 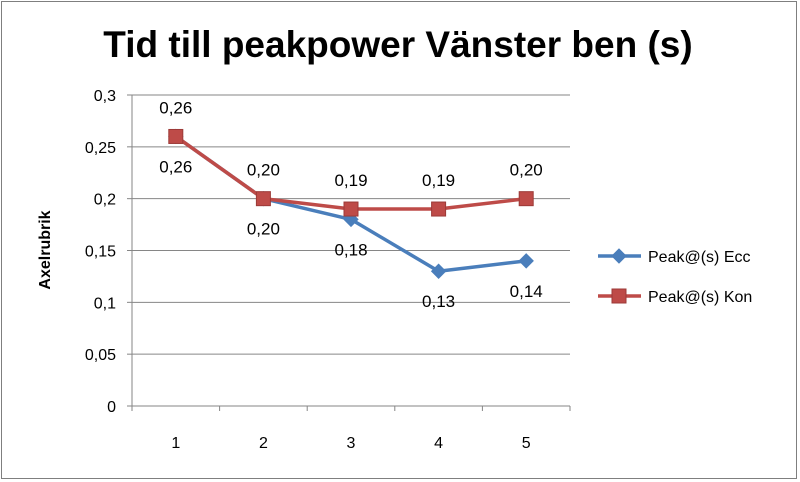 What do you see at coordinates (351, 443) in the screenshot?
I see `x-tick-label: 3` at bounding box center [351, 443].